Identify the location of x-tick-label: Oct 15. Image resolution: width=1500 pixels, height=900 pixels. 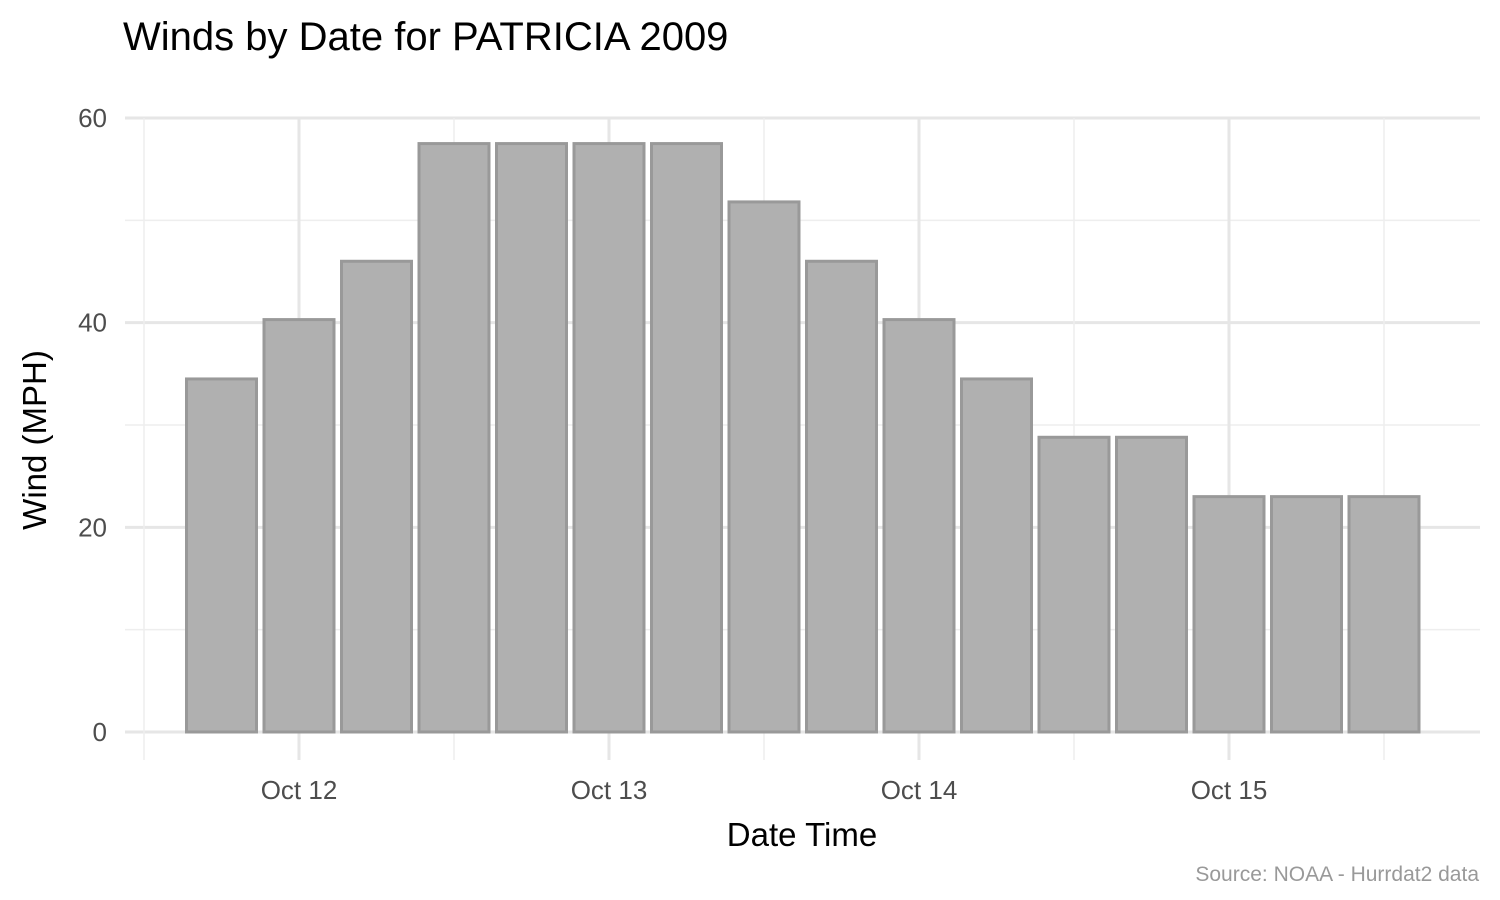
(1229, 790).